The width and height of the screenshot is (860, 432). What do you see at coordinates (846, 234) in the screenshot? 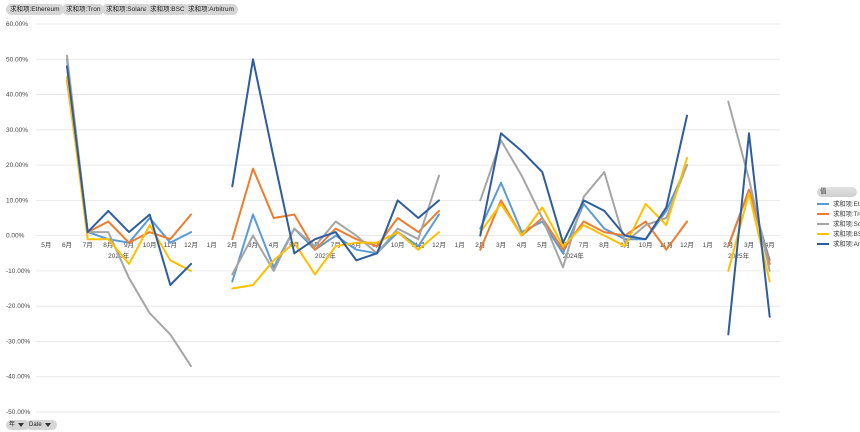
I see `legend-label: 求和项:BSC` at bounding box center [846, 234].